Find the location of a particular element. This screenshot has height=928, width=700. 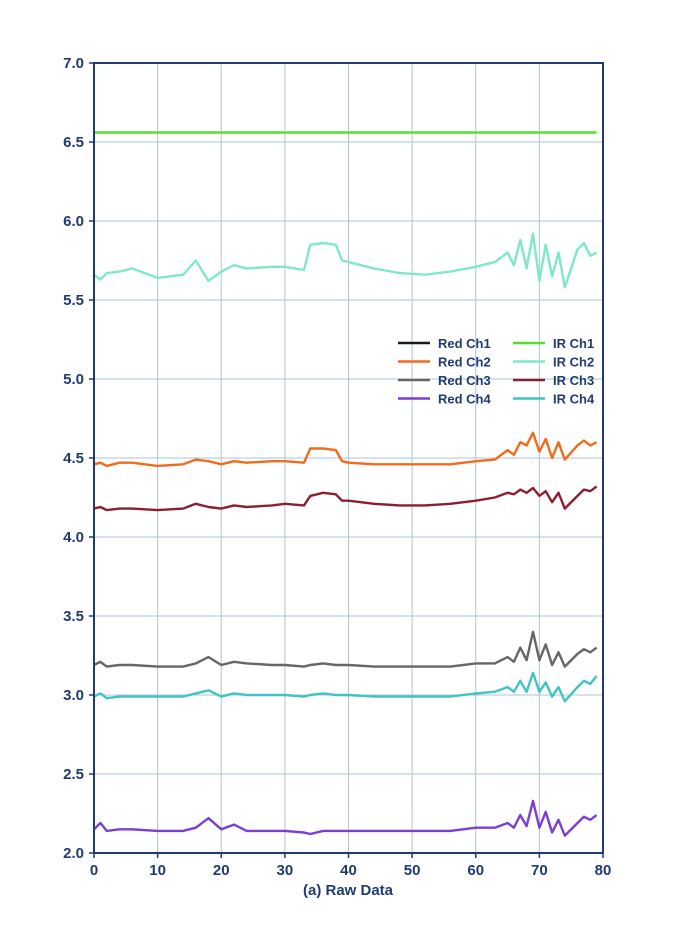

series-line-ir-ch3 is located at coordinates (345, 498).